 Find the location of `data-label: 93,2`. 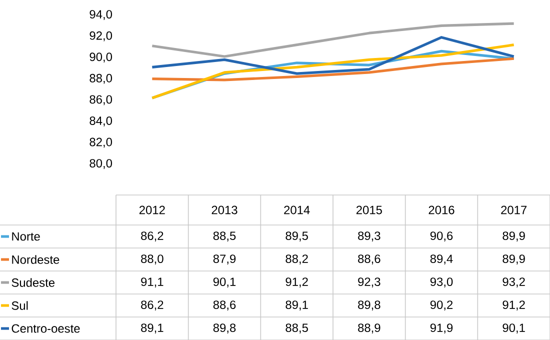

data-label: 93,2 is located at coordinates (513, 283).